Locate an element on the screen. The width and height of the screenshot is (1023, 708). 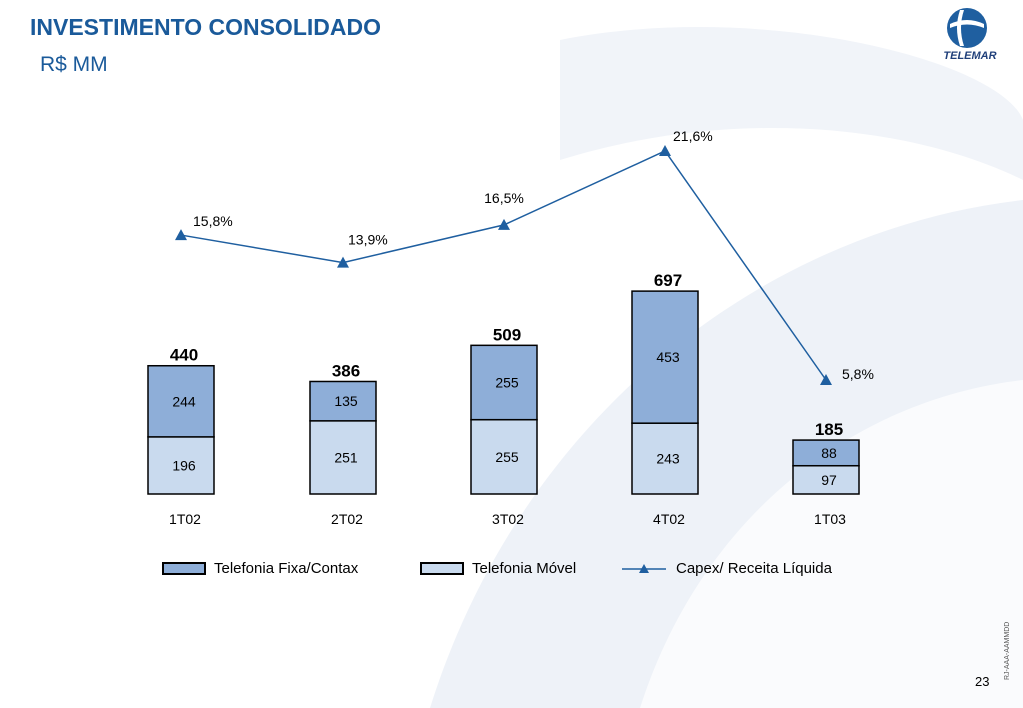
data-label-movel: 255 is located at coordinates (507, 457).